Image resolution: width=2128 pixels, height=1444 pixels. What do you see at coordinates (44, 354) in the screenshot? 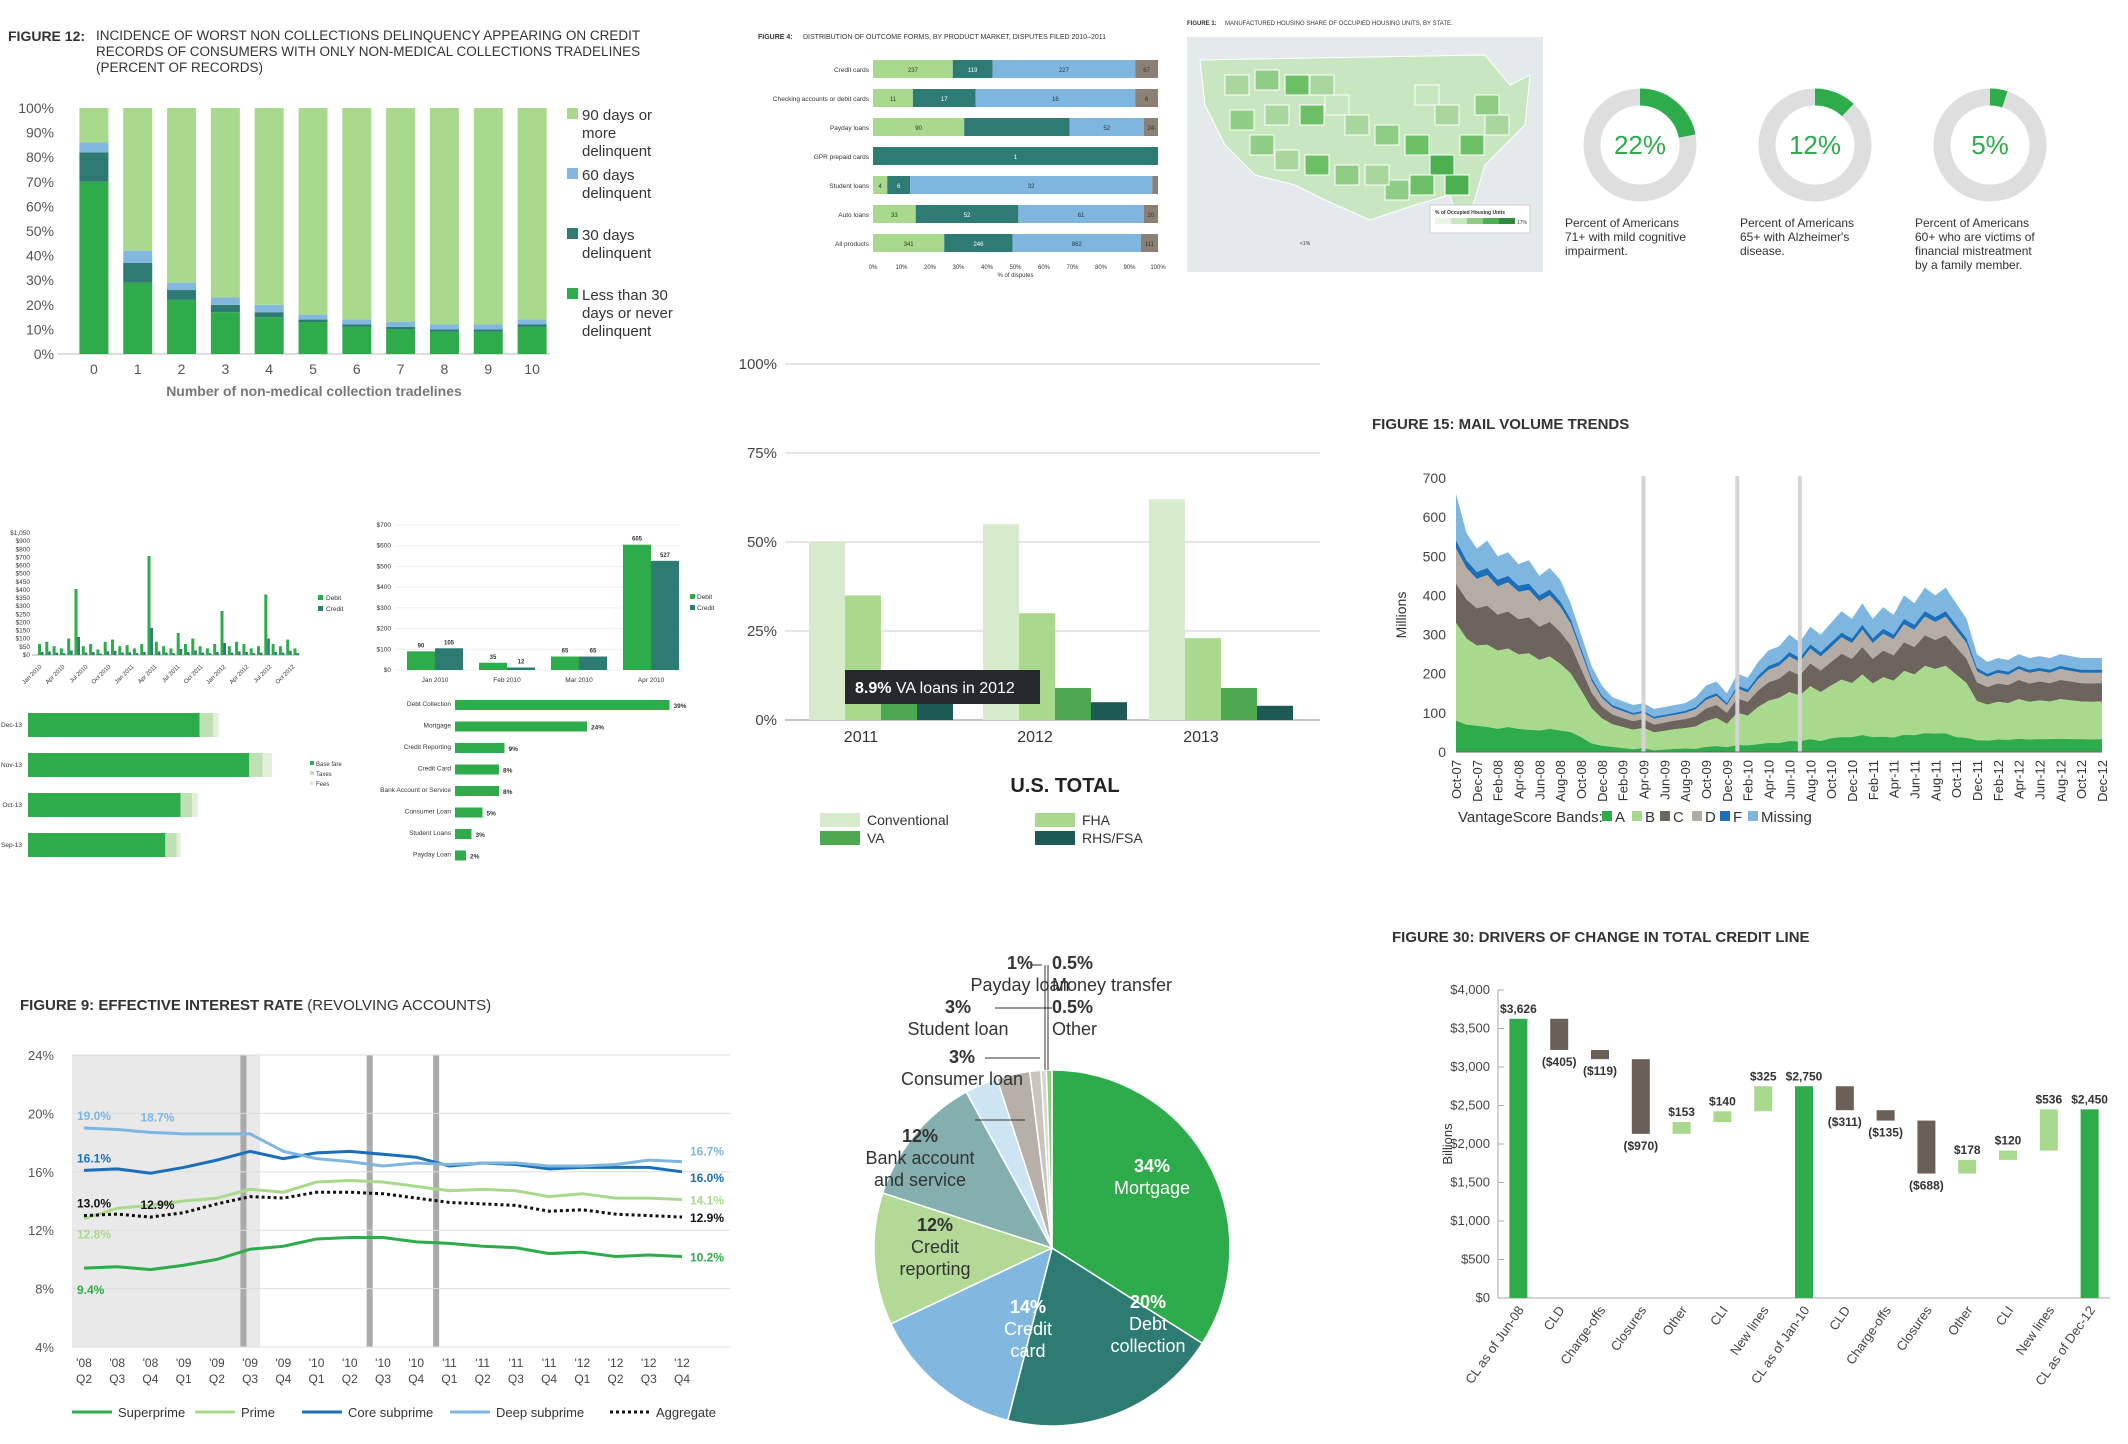
I see `fig12-ytick: 0%` at bounding box center [44, 354].